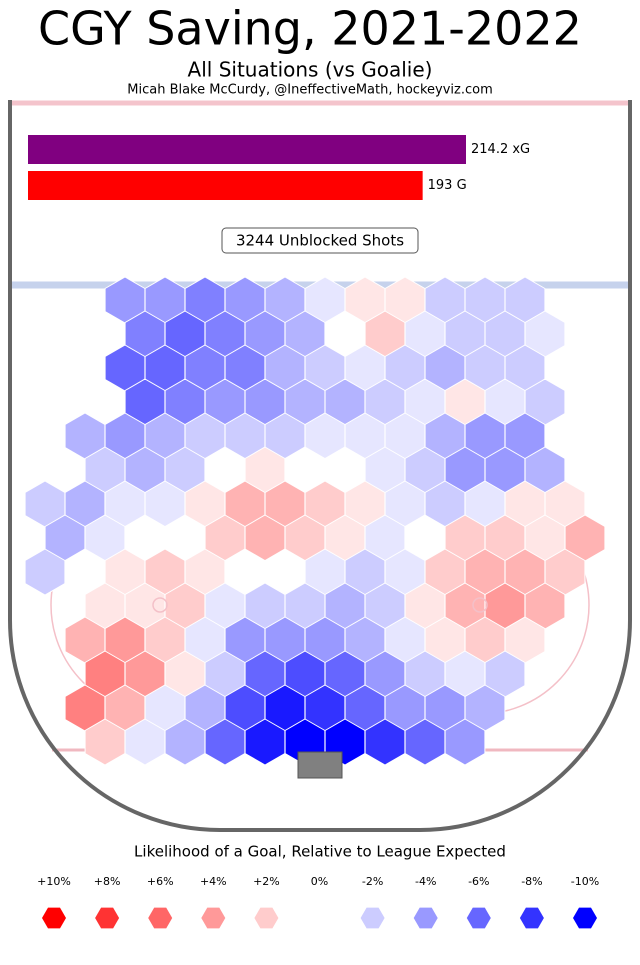 Image resolution: width=640 pixels, height=965 pixels. What do you see at coordinates (372, 881) in the screenshot?
I see `legend-label: -2%` at bounding box center [372, 881].